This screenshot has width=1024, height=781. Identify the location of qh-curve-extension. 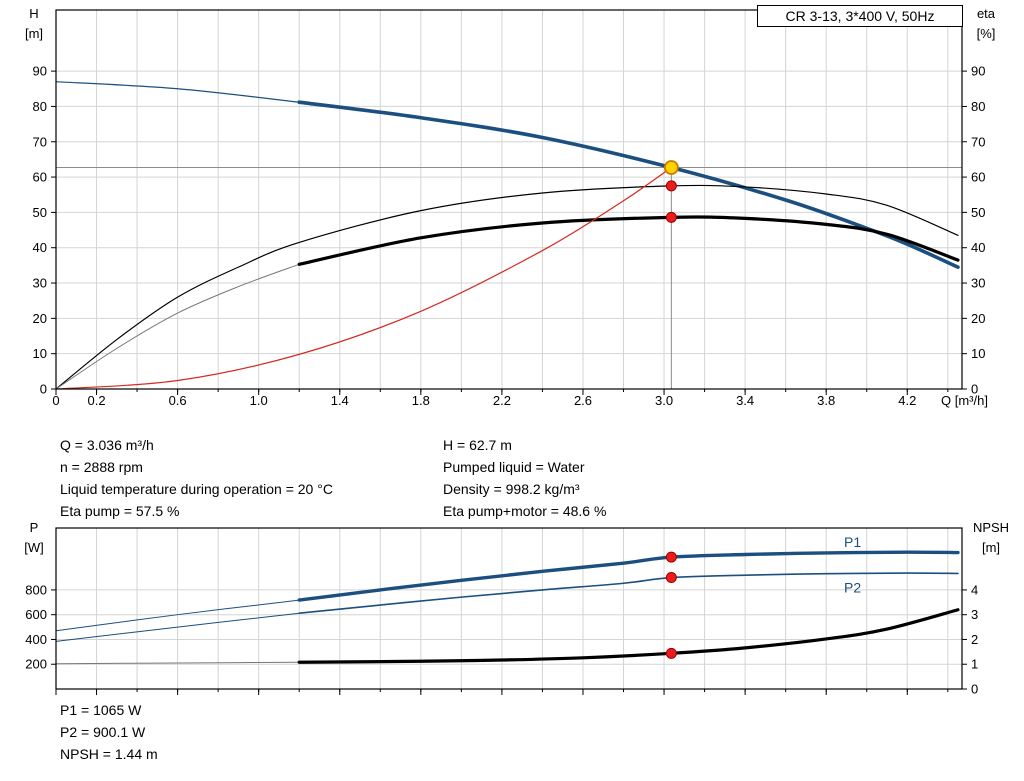
(177, 92).